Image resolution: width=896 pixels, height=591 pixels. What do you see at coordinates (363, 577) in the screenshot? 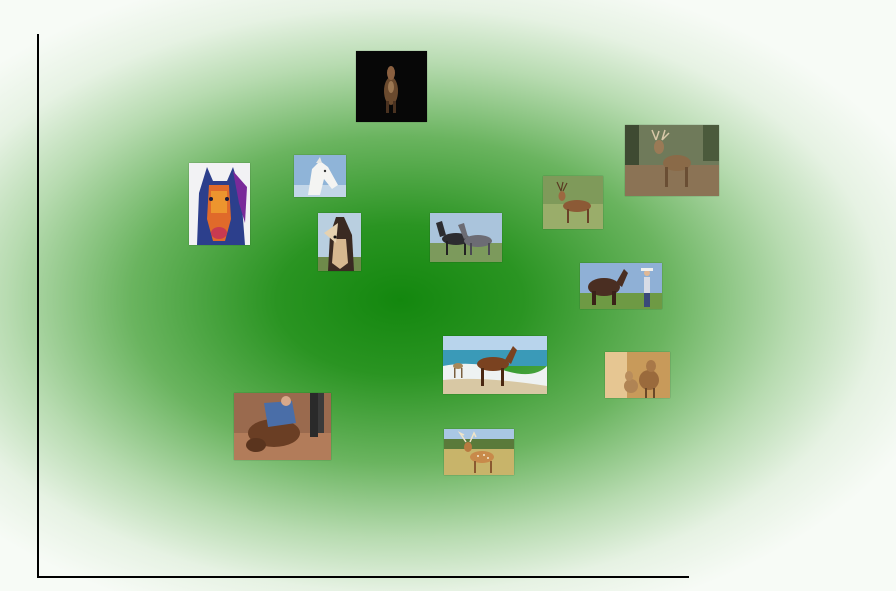
I see `x-axis-line` at bounding box center [363, 577].